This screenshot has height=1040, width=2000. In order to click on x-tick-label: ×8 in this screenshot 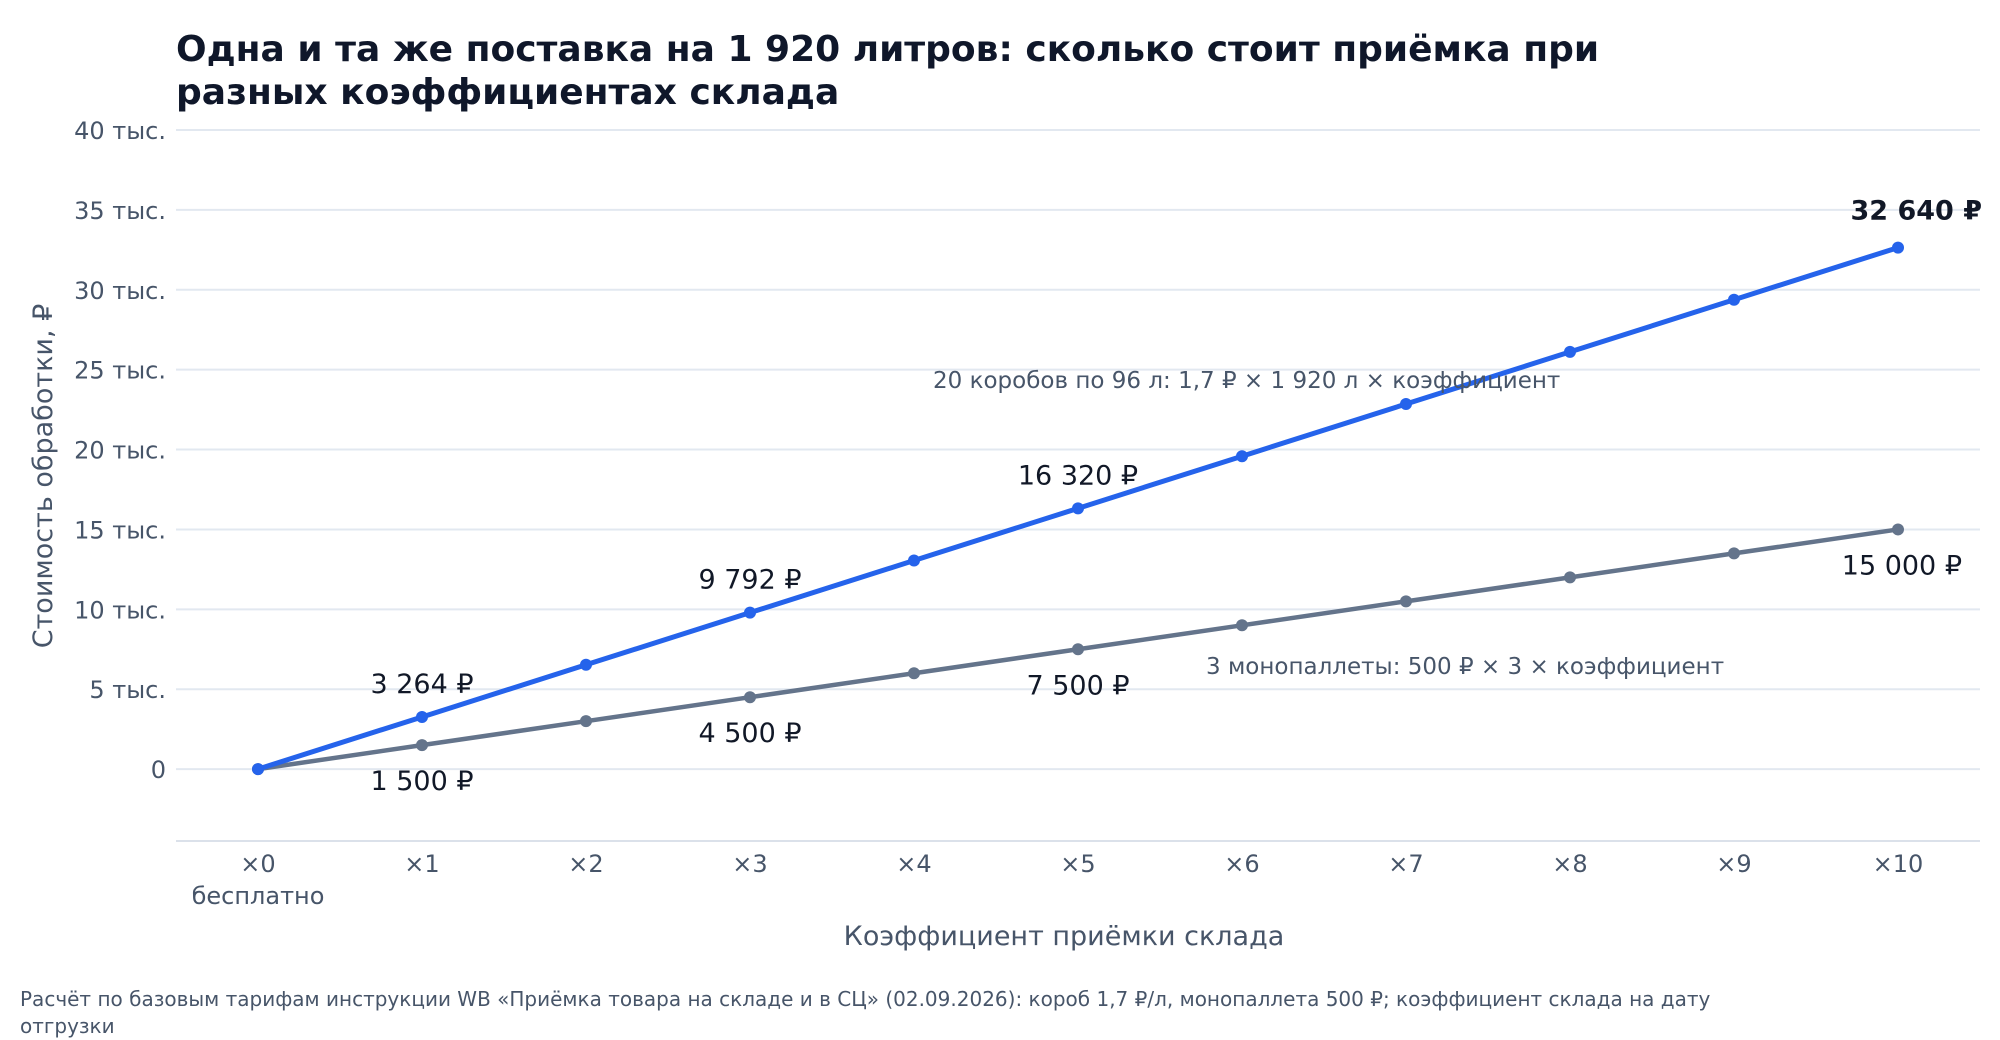, I will do `click(1569, 864)`.